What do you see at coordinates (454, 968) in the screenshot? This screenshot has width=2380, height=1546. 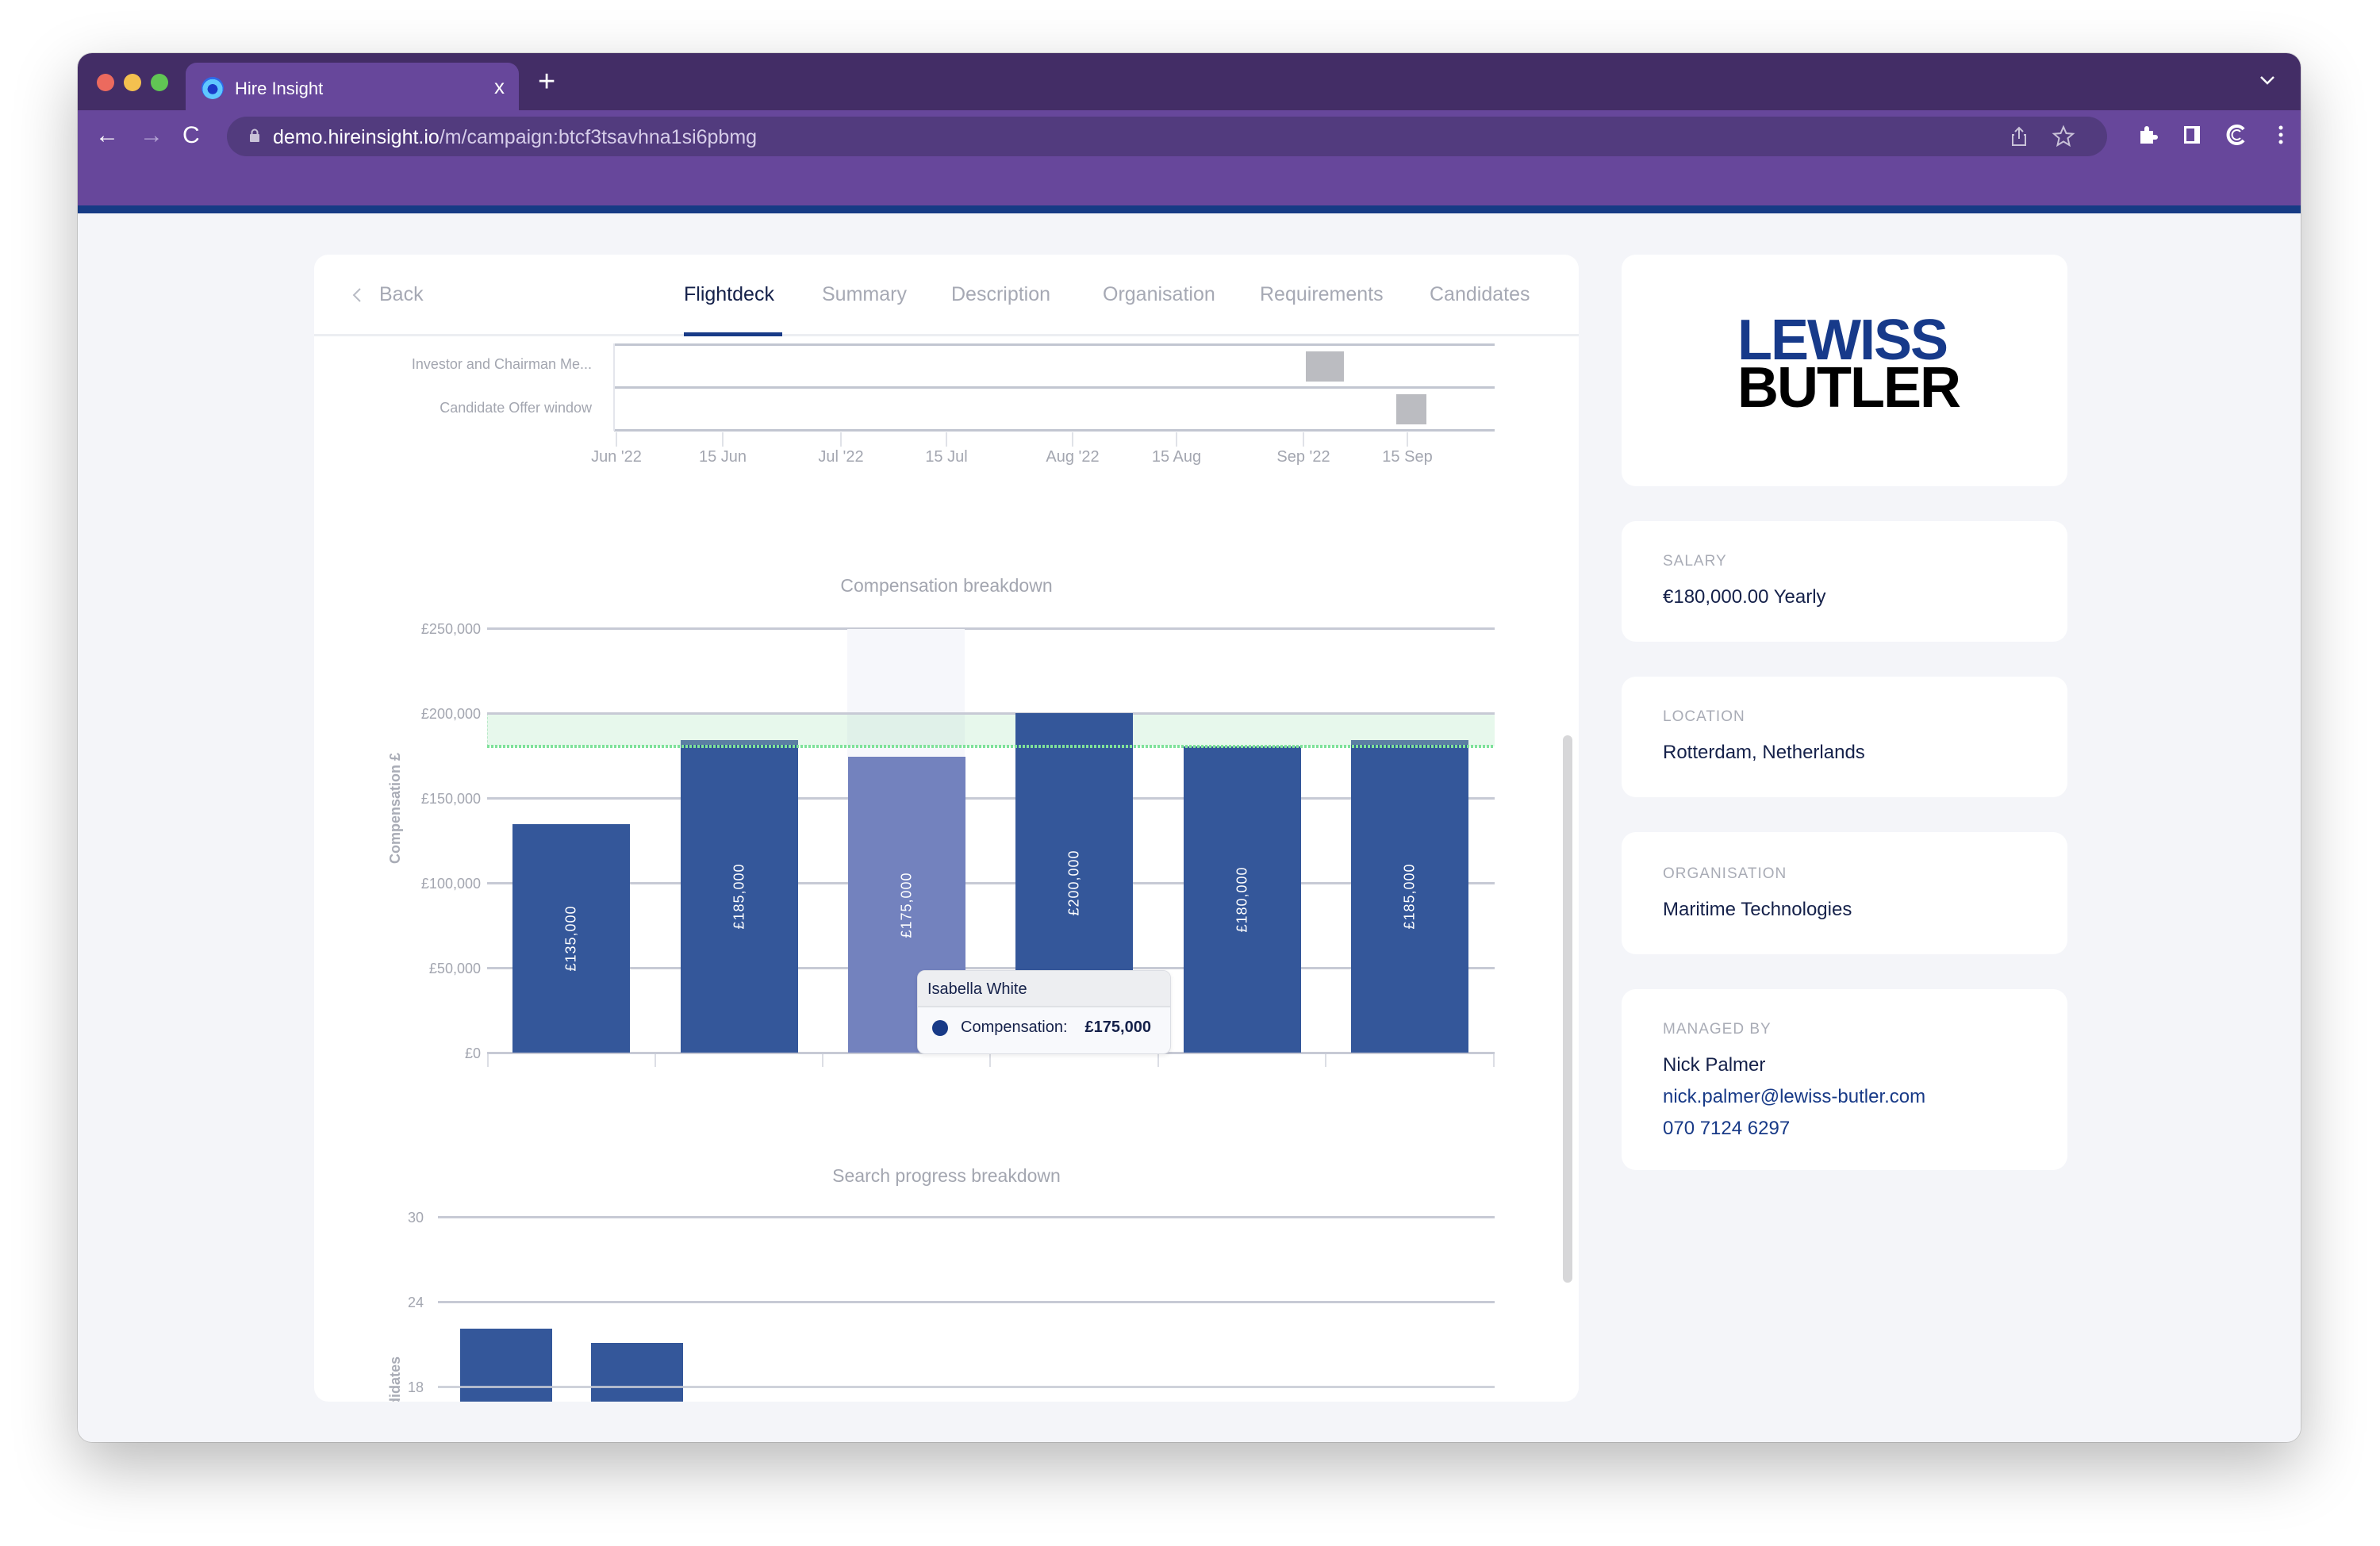 I see `y-tick-label: £50,000` at bounding box center [454, 968].